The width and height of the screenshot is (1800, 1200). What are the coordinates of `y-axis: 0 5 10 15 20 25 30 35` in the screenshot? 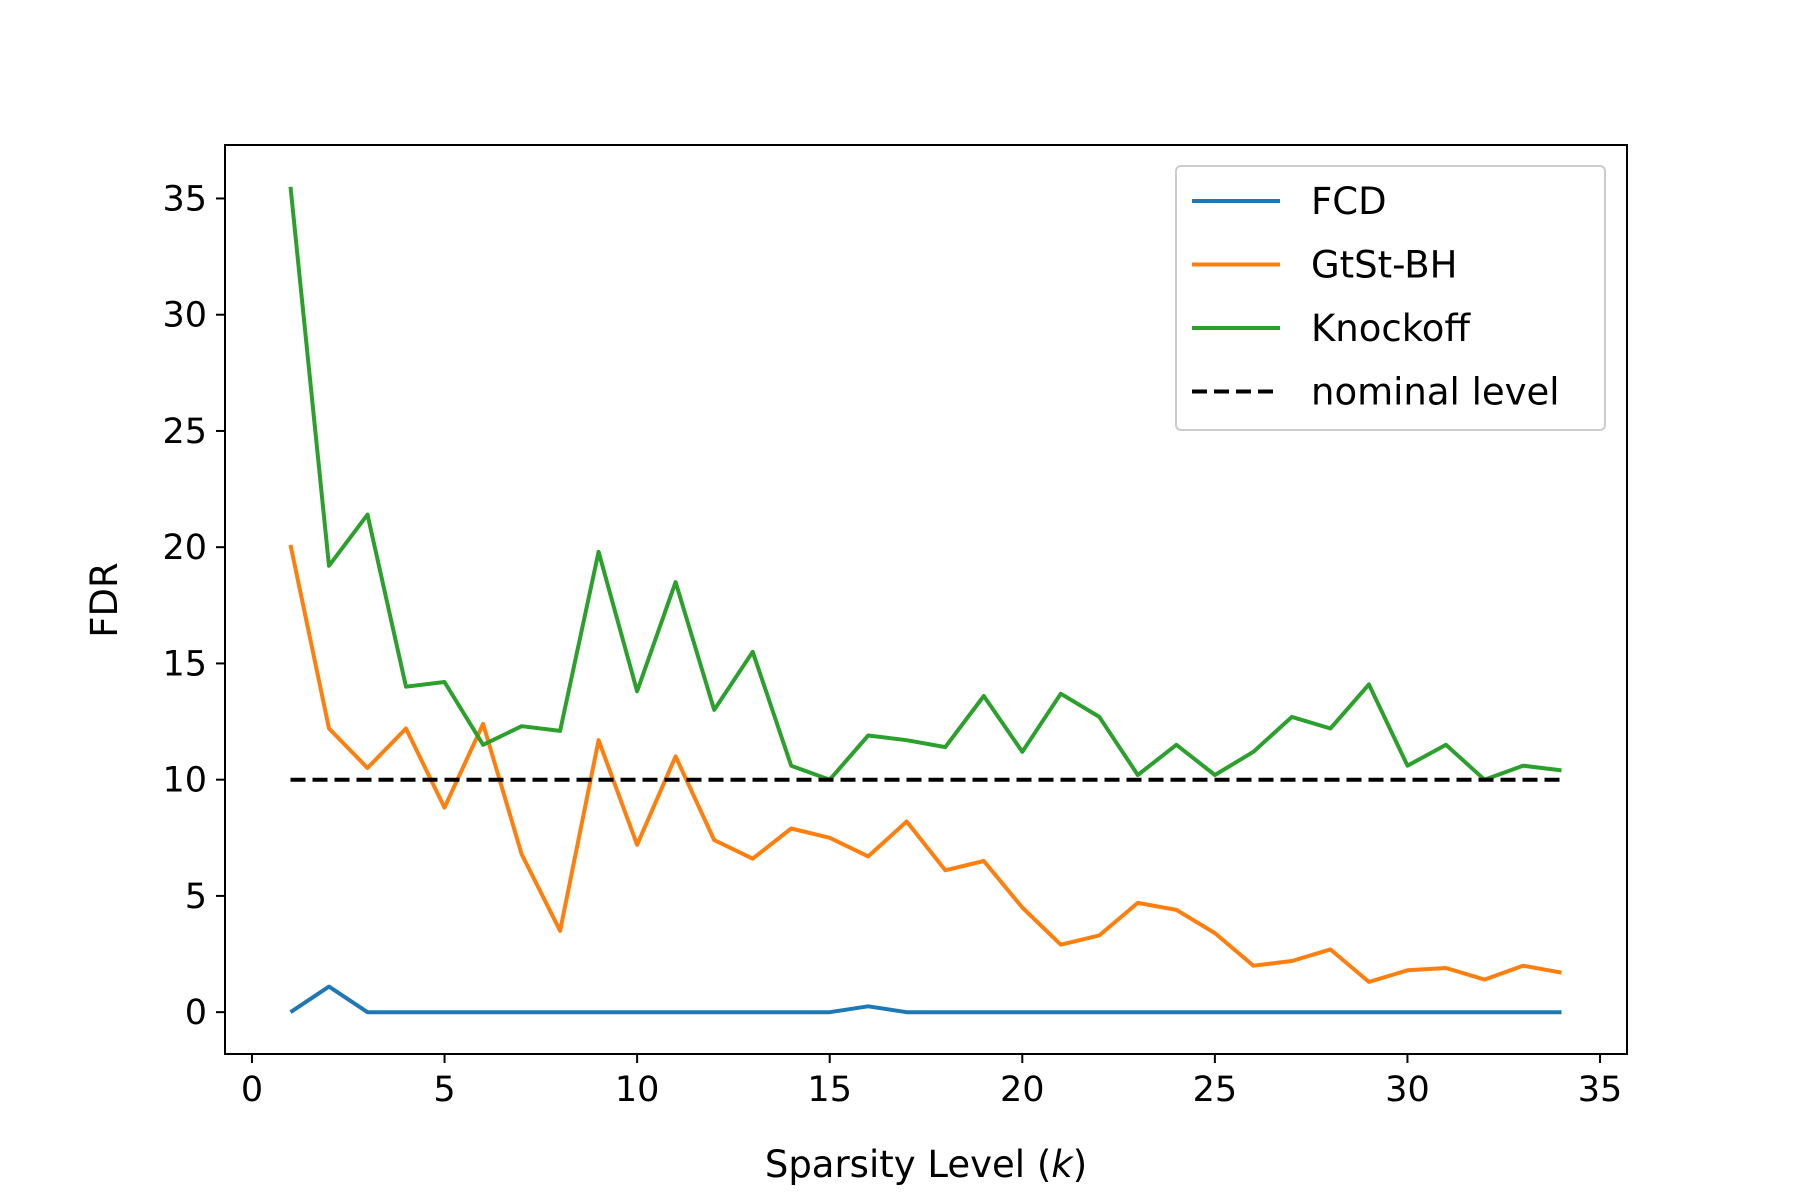 It's located at (193, 606).